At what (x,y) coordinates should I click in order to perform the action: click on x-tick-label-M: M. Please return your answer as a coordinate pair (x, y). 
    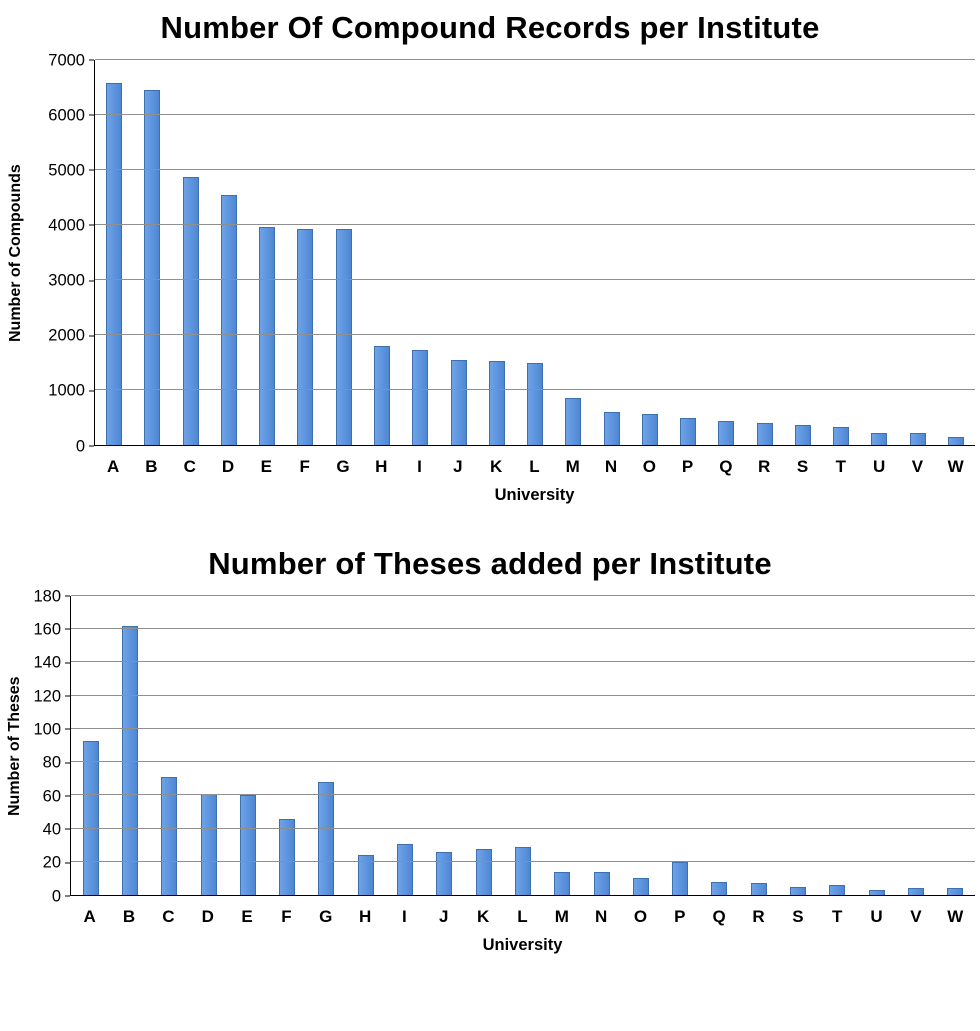
    Looking at the image, I should click on (561, 916).